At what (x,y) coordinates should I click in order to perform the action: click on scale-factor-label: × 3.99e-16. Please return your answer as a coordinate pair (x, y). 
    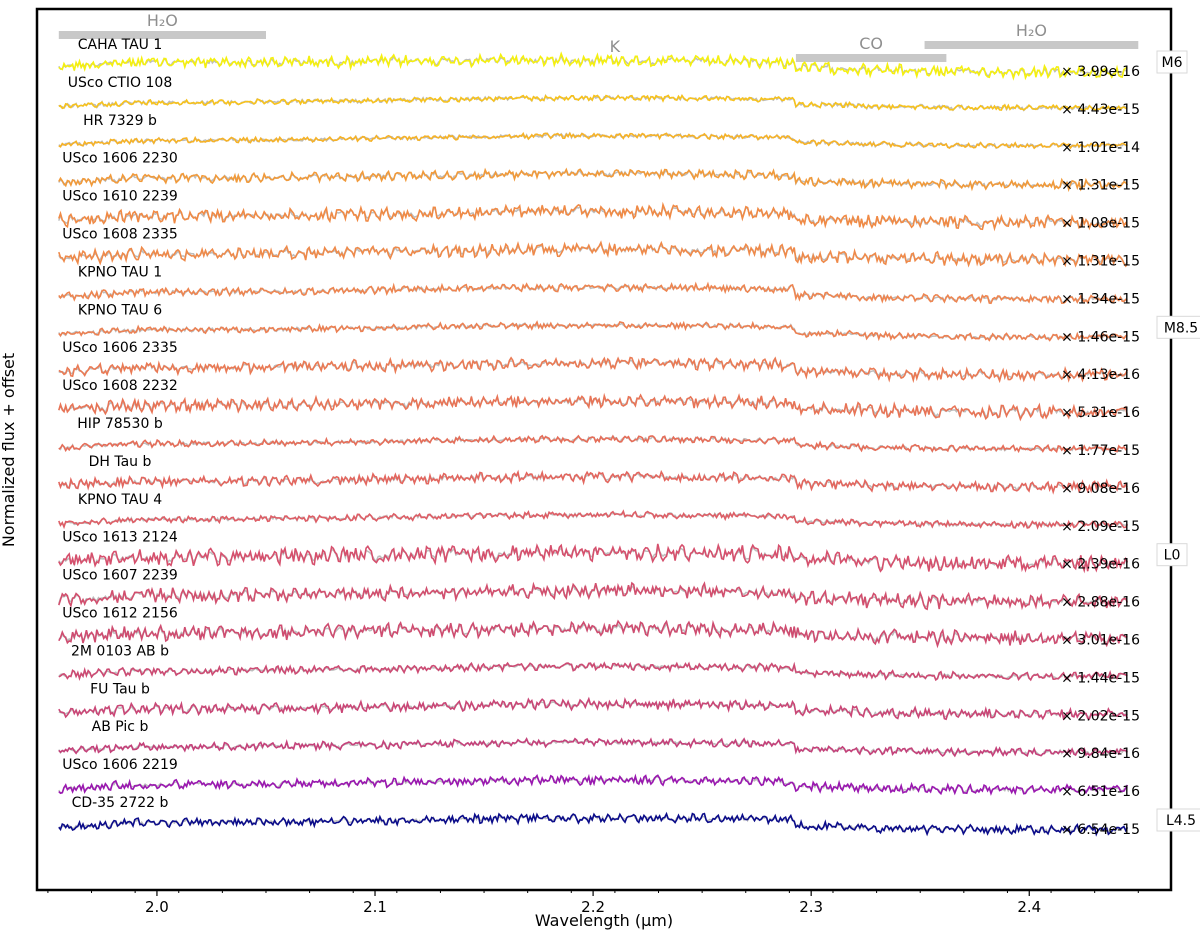
    Looking at the image, I should click on (1100, 72).